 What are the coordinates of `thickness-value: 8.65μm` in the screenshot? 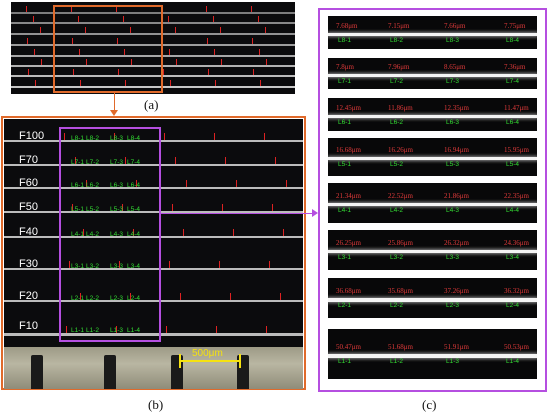 It's located at (455, 67).